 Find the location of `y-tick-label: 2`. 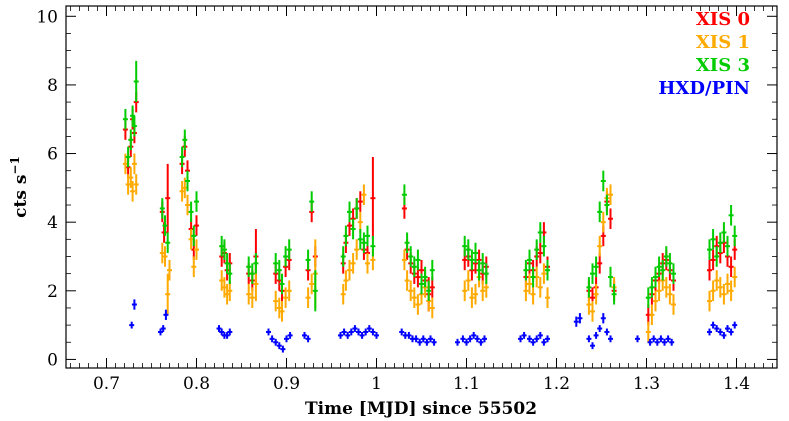

y-tick-label: 2 is located at coordinates (52, 292).